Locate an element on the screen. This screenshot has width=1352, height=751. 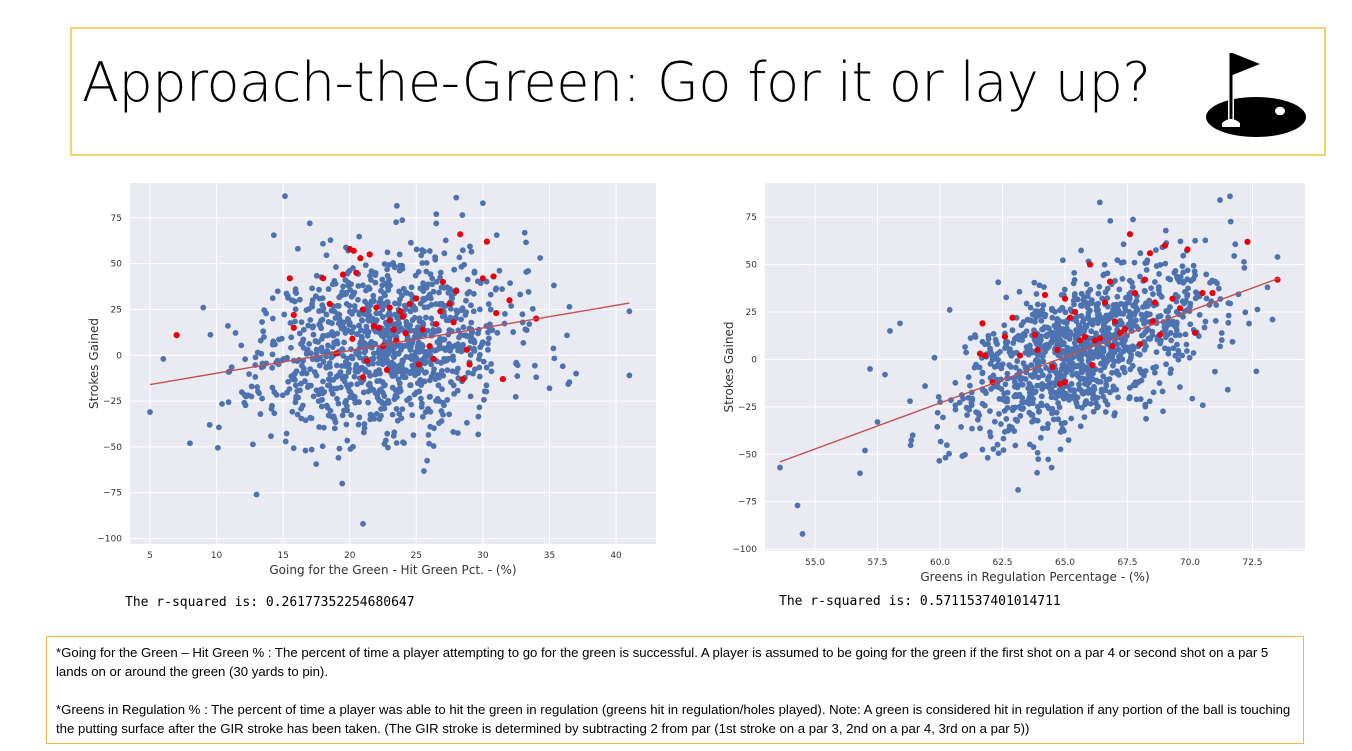
x-tick-label: 20 is located at coordinates (350, 556).